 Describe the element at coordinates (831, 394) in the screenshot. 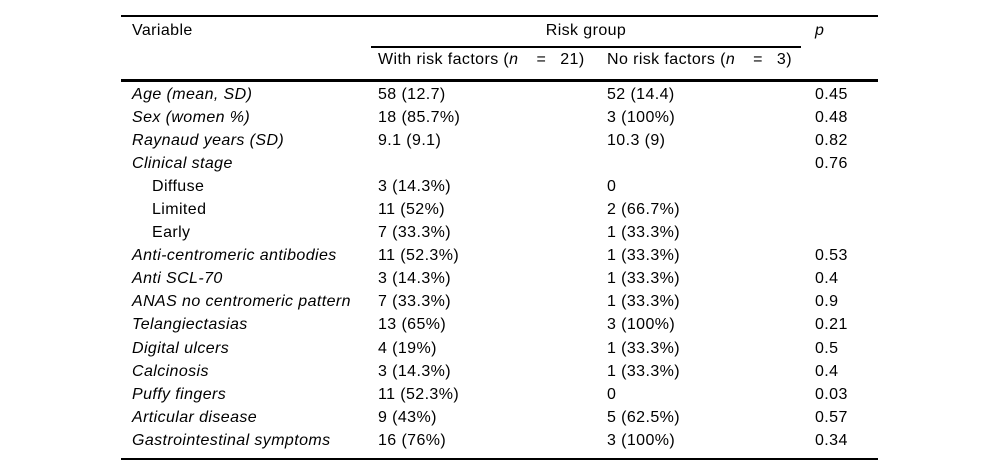

I see `p-value: 0.03` at that location.